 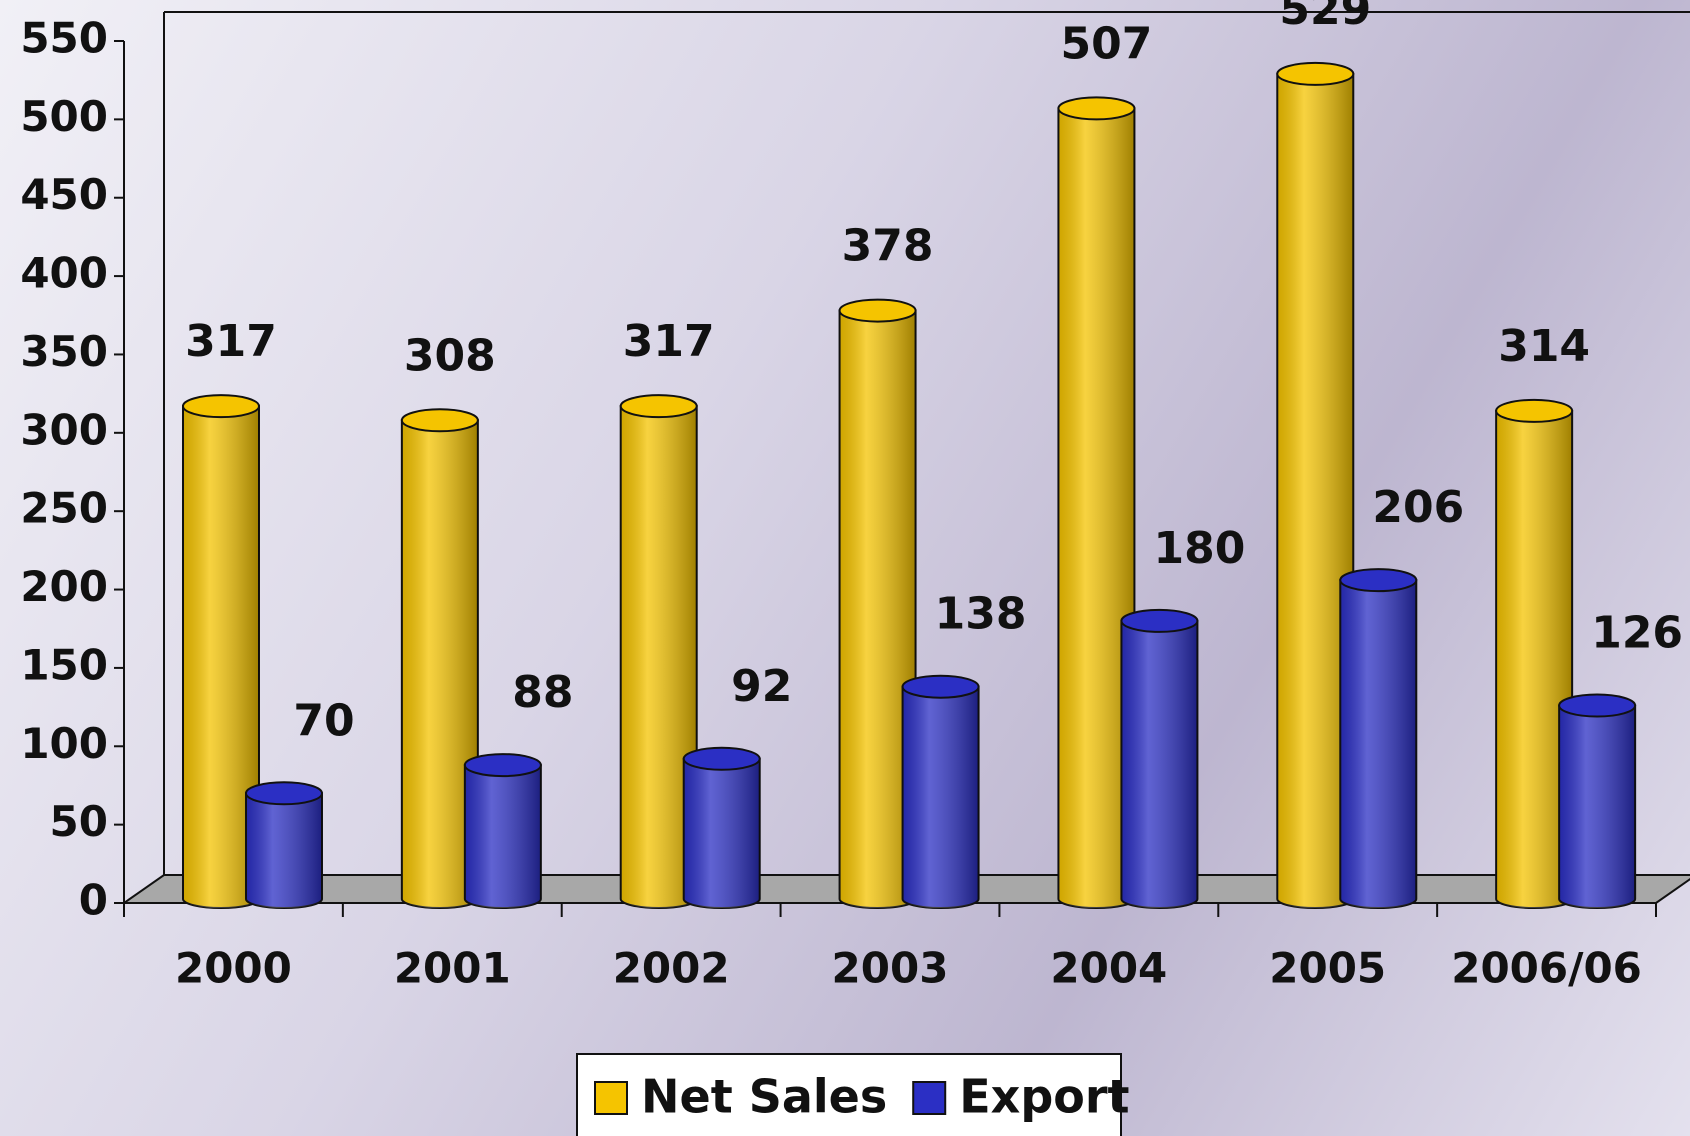 What do you see at coordinates (64, 116) in the screenshot?
I see `y-tick-label: 500` at bounding box center [64, 116].